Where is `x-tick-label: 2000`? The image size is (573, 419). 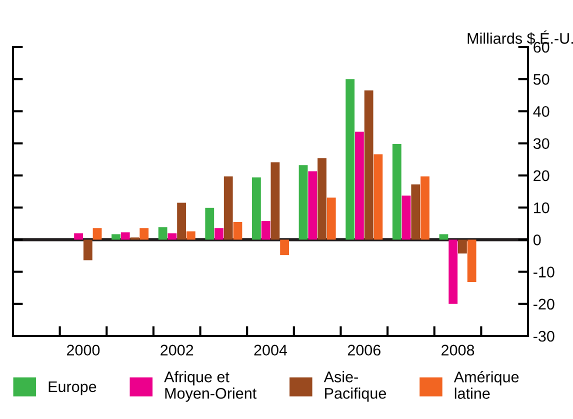 x-tick-label: 2000 is located at coordinates (83, 350).